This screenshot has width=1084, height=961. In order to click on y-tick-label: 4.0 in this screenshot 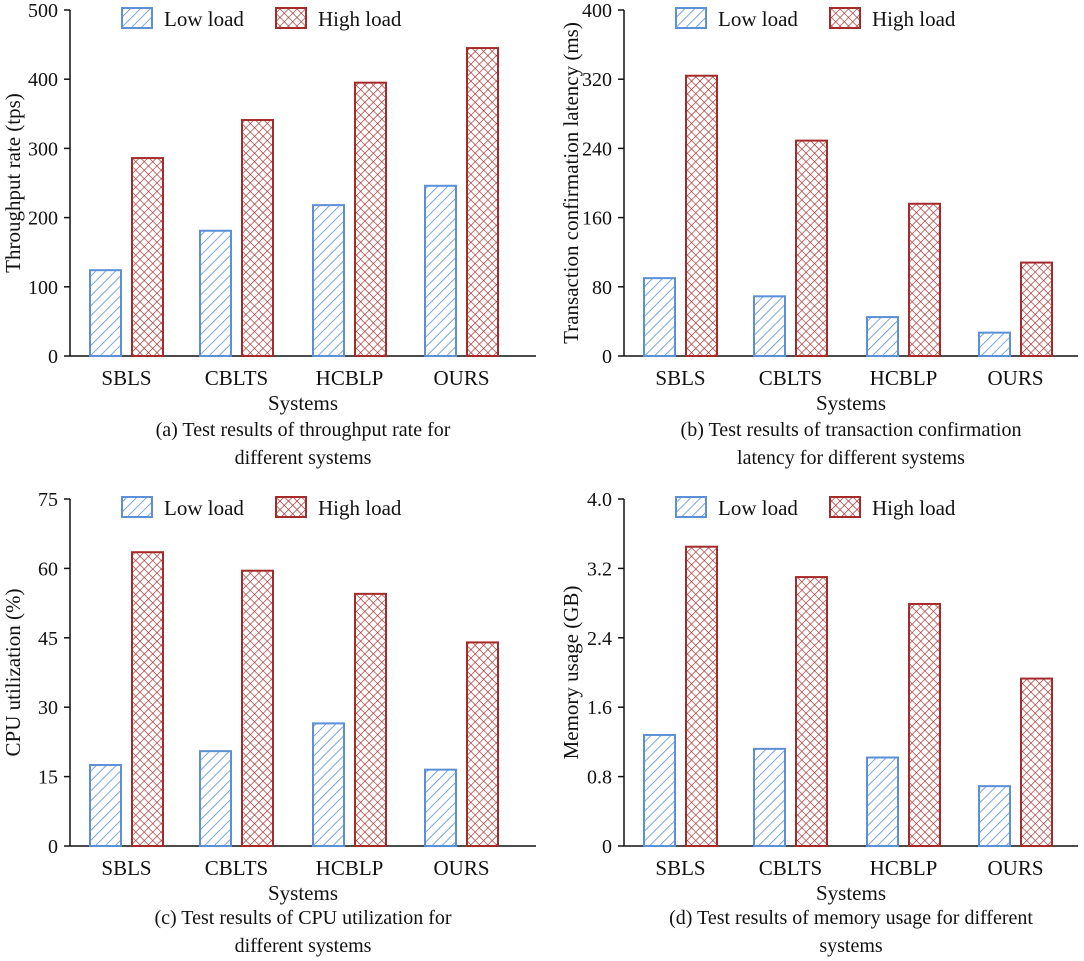, I will do `click(599, 500)`.